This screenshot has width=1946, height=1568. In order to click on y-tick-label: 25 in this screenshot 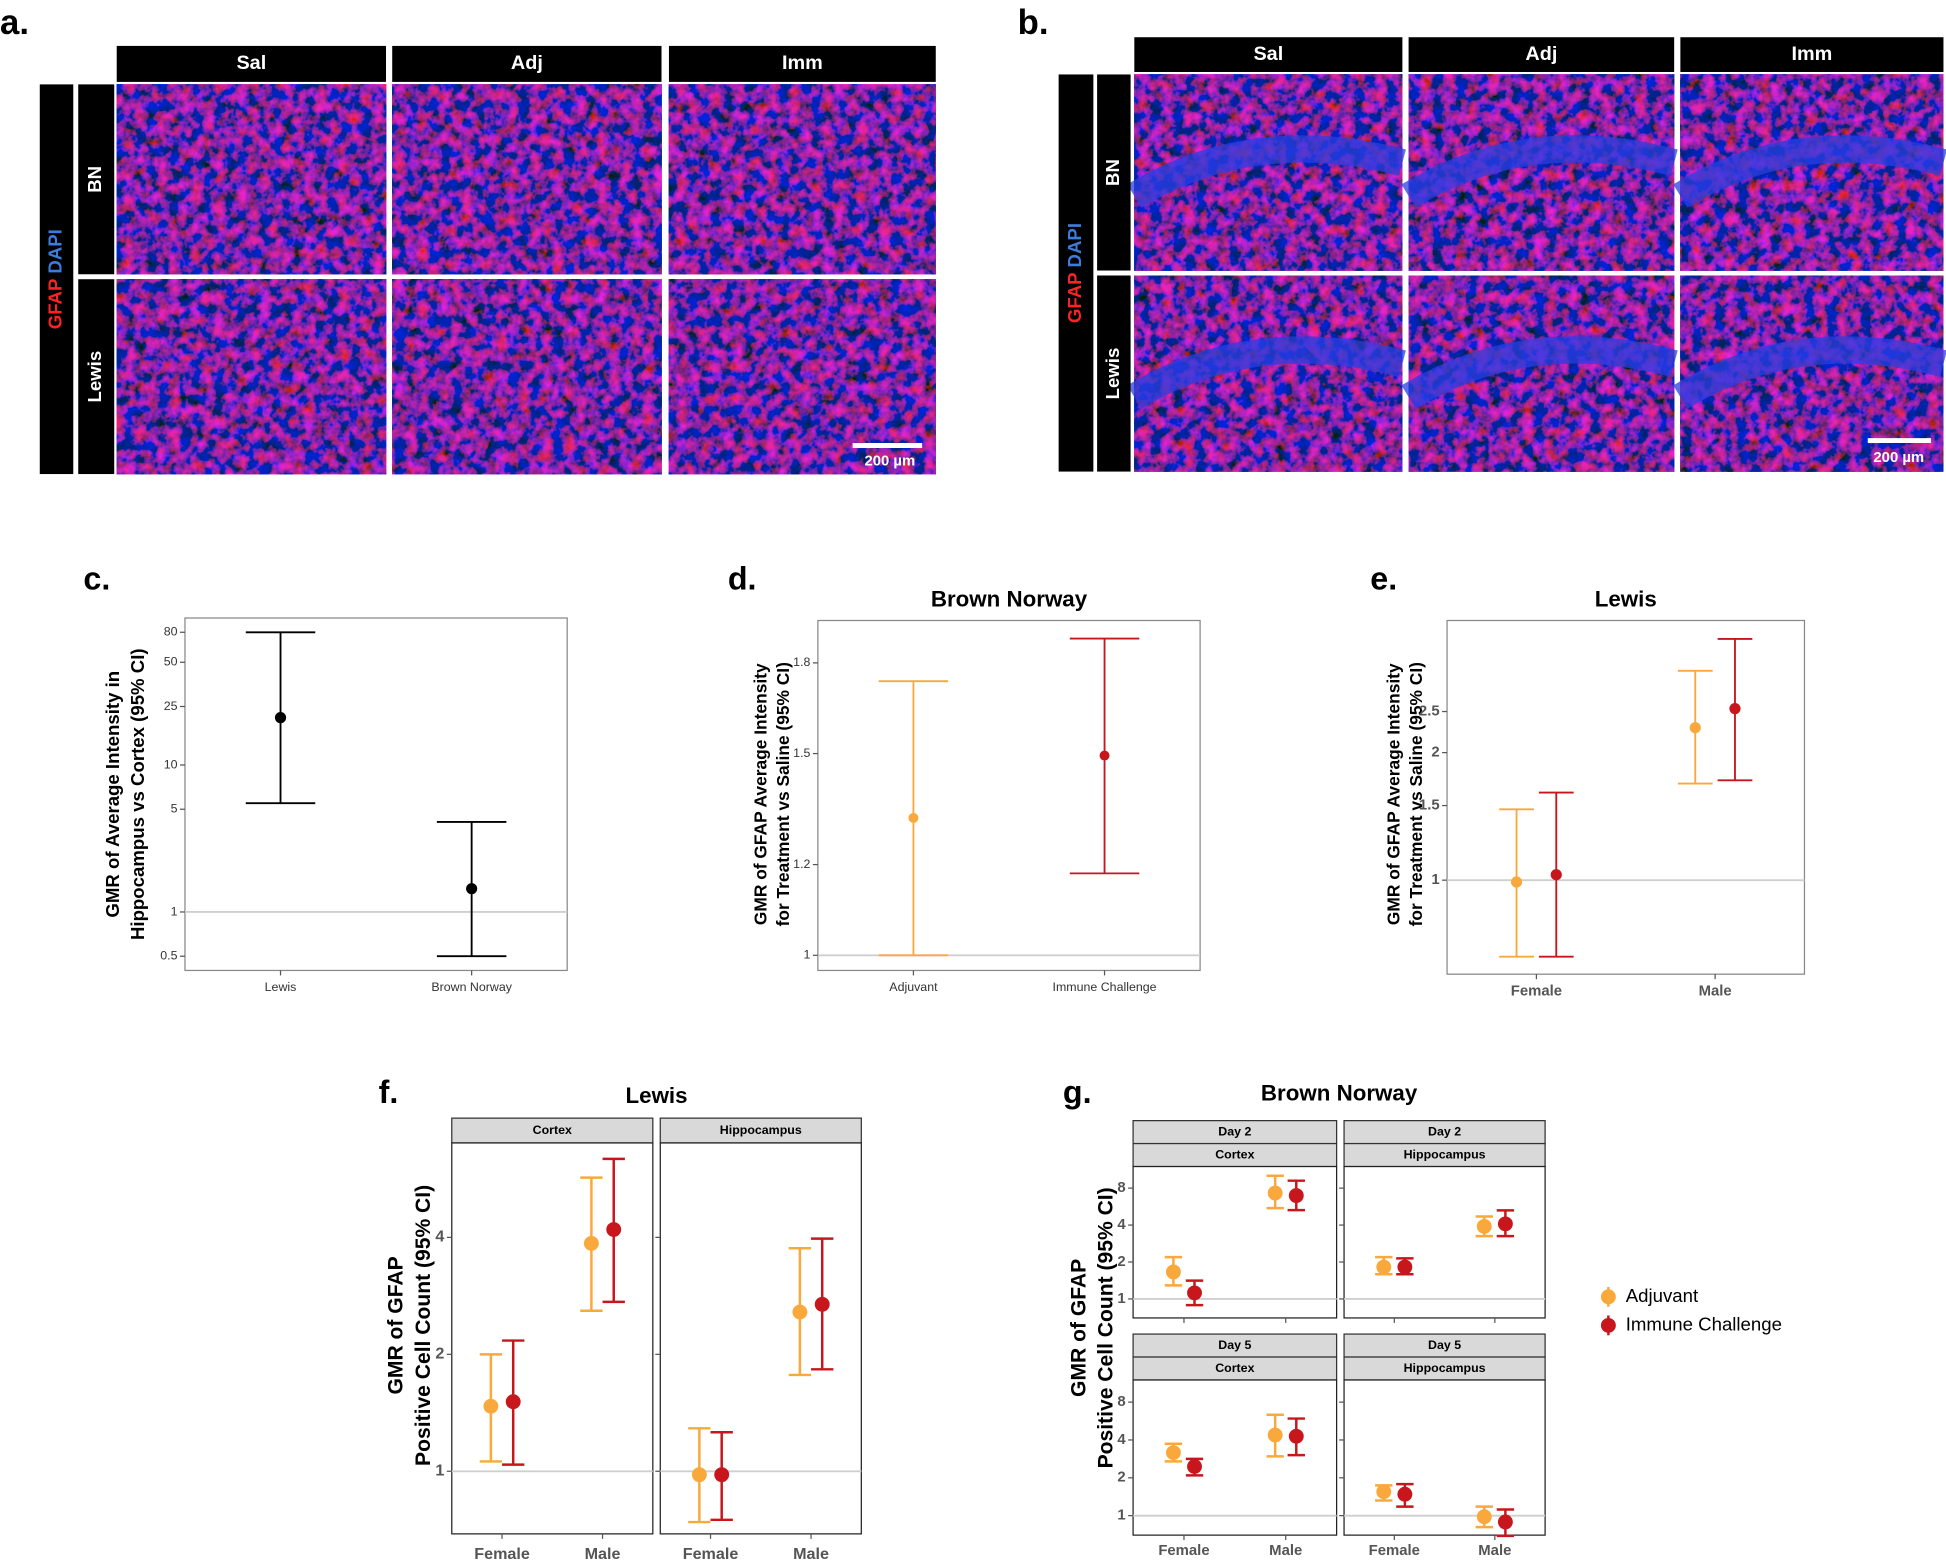, I will do `click(171, 706)`.